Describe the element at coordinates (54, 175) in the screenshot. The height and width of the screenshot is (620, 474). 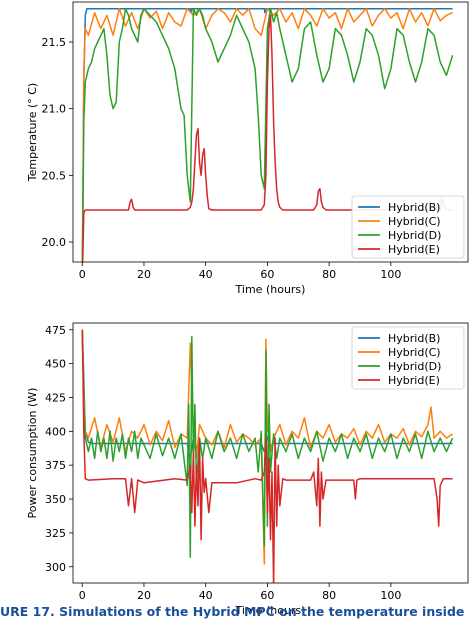
I see `y-tick-label: 20.5` at that location.